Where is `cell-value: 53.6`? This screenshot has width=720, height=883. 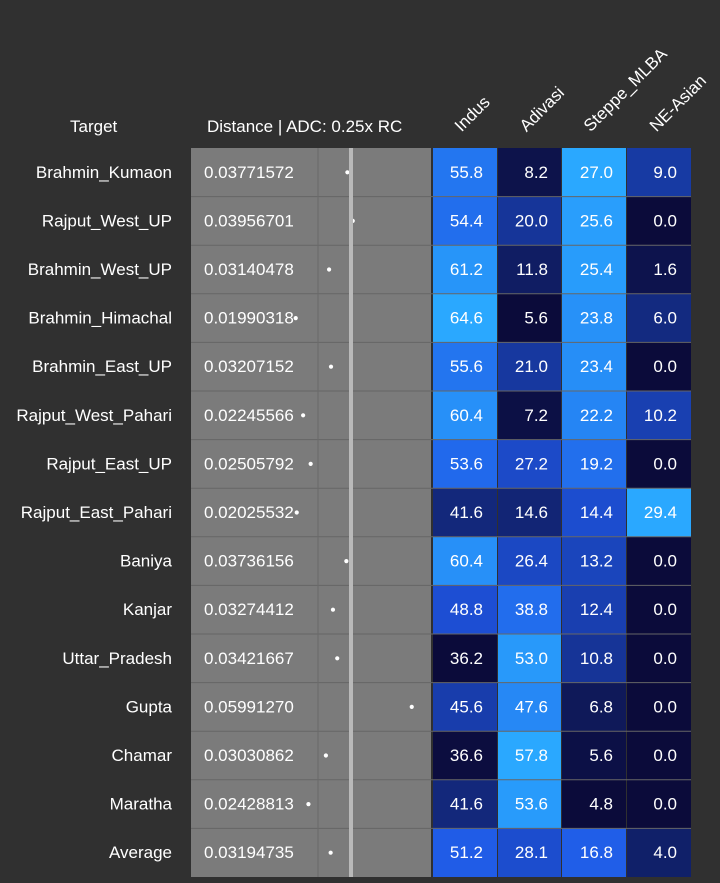
cell-value: 53.6 is located at coordinates (531, 804).